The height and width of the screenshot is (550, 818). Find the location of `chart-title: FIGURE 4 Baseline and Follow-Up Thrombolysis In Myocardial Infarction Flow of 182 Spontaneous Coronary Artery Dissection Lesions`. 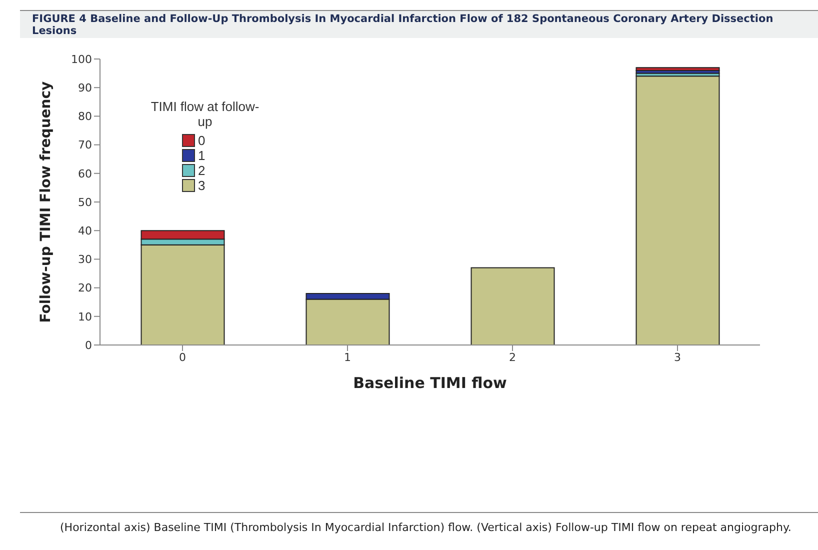

chart-title: FIGURE 4 Baseline and Follow-Up Thrombolysis In Myocardial Infarction Flow of 182 Spontaneous Coronary Artery Dissection Lesions is located at coordinates (419, 24).